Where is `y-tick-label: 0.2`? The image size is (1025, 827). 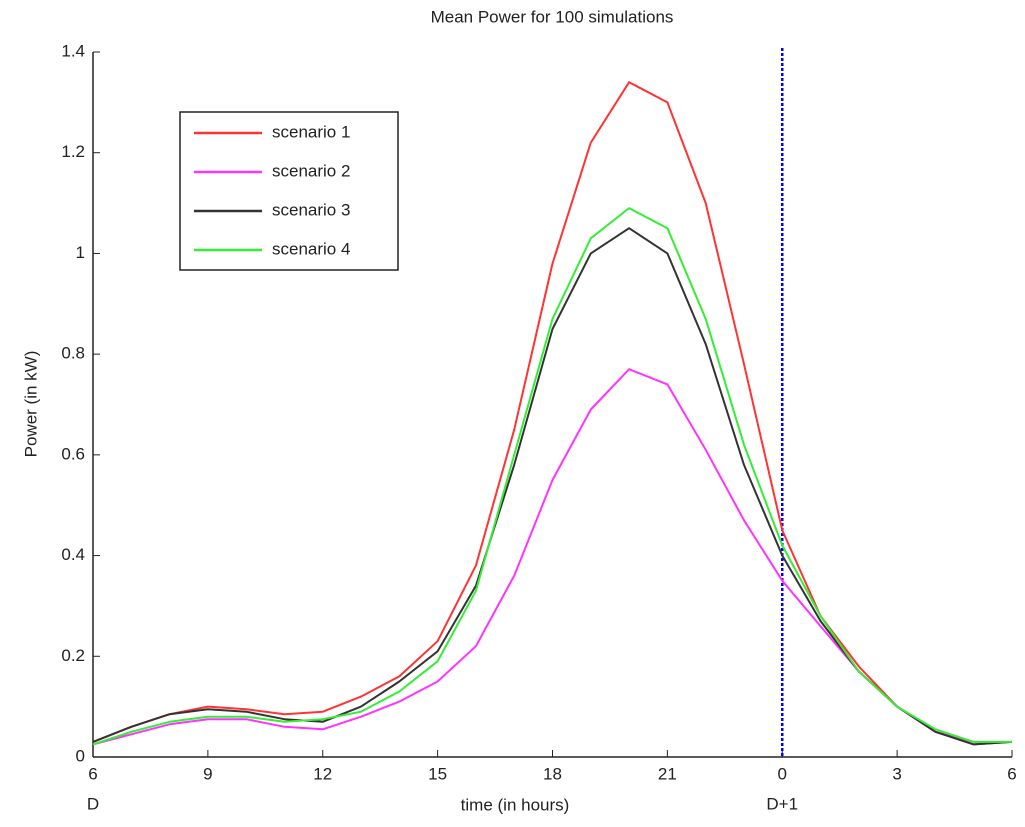
y-tick-label: 0.2 is located at coordinates (73, 655).